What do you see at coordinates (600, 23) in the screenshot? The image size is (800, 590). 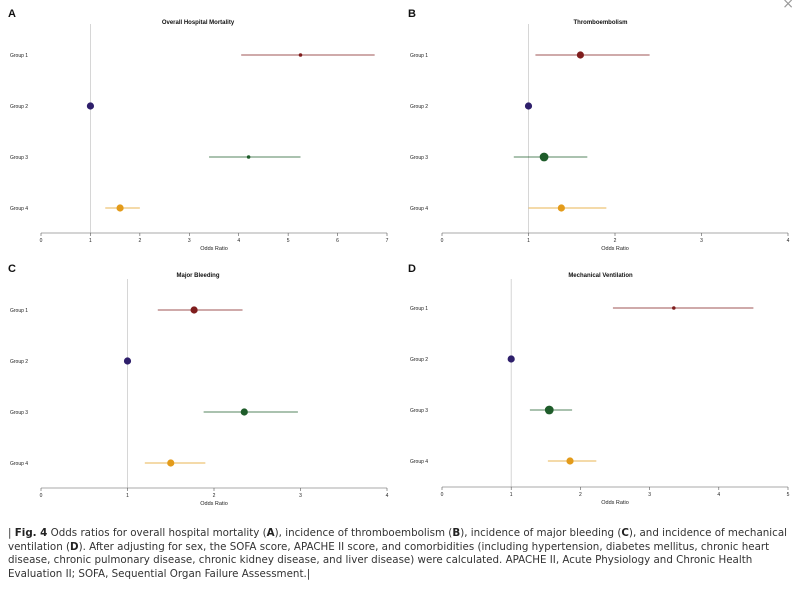 I see `chart-title: Thromboembolism` at bounding box center [600, 23].